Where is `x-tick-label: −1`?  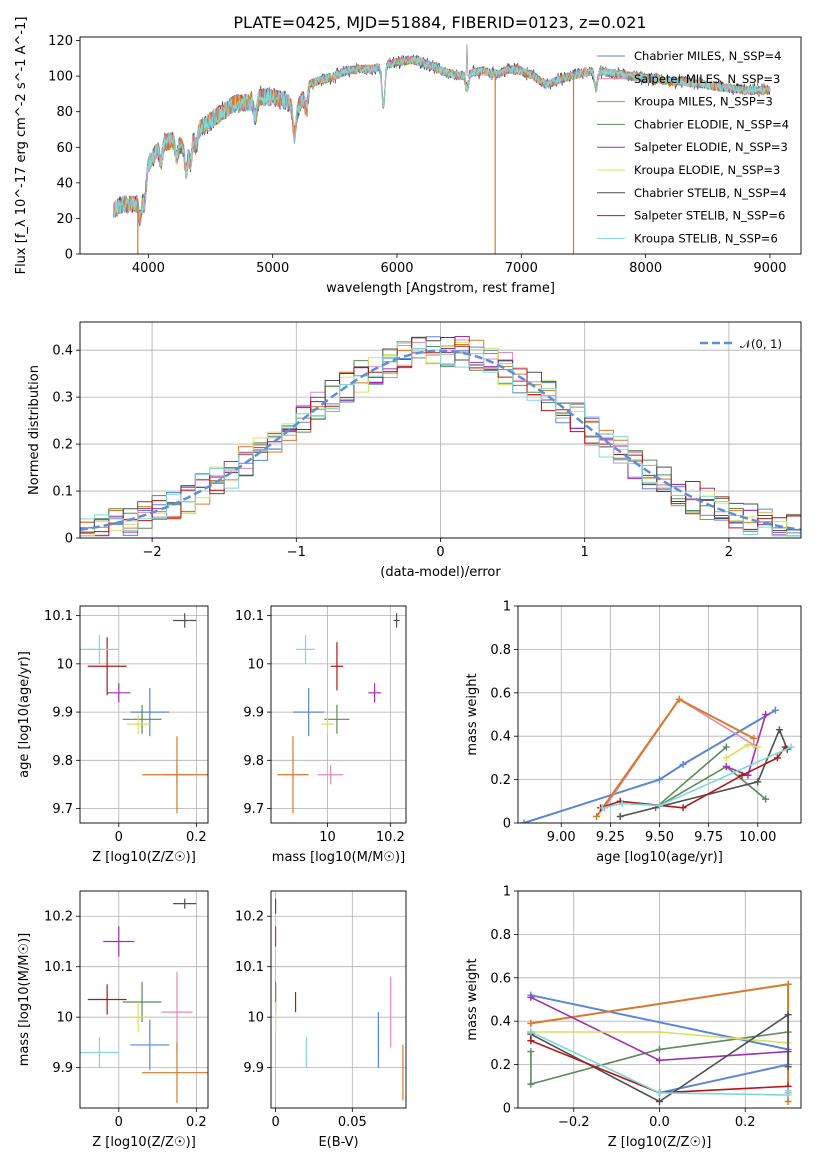 x-tick-label: −1 is located at coordinates (296, 552).